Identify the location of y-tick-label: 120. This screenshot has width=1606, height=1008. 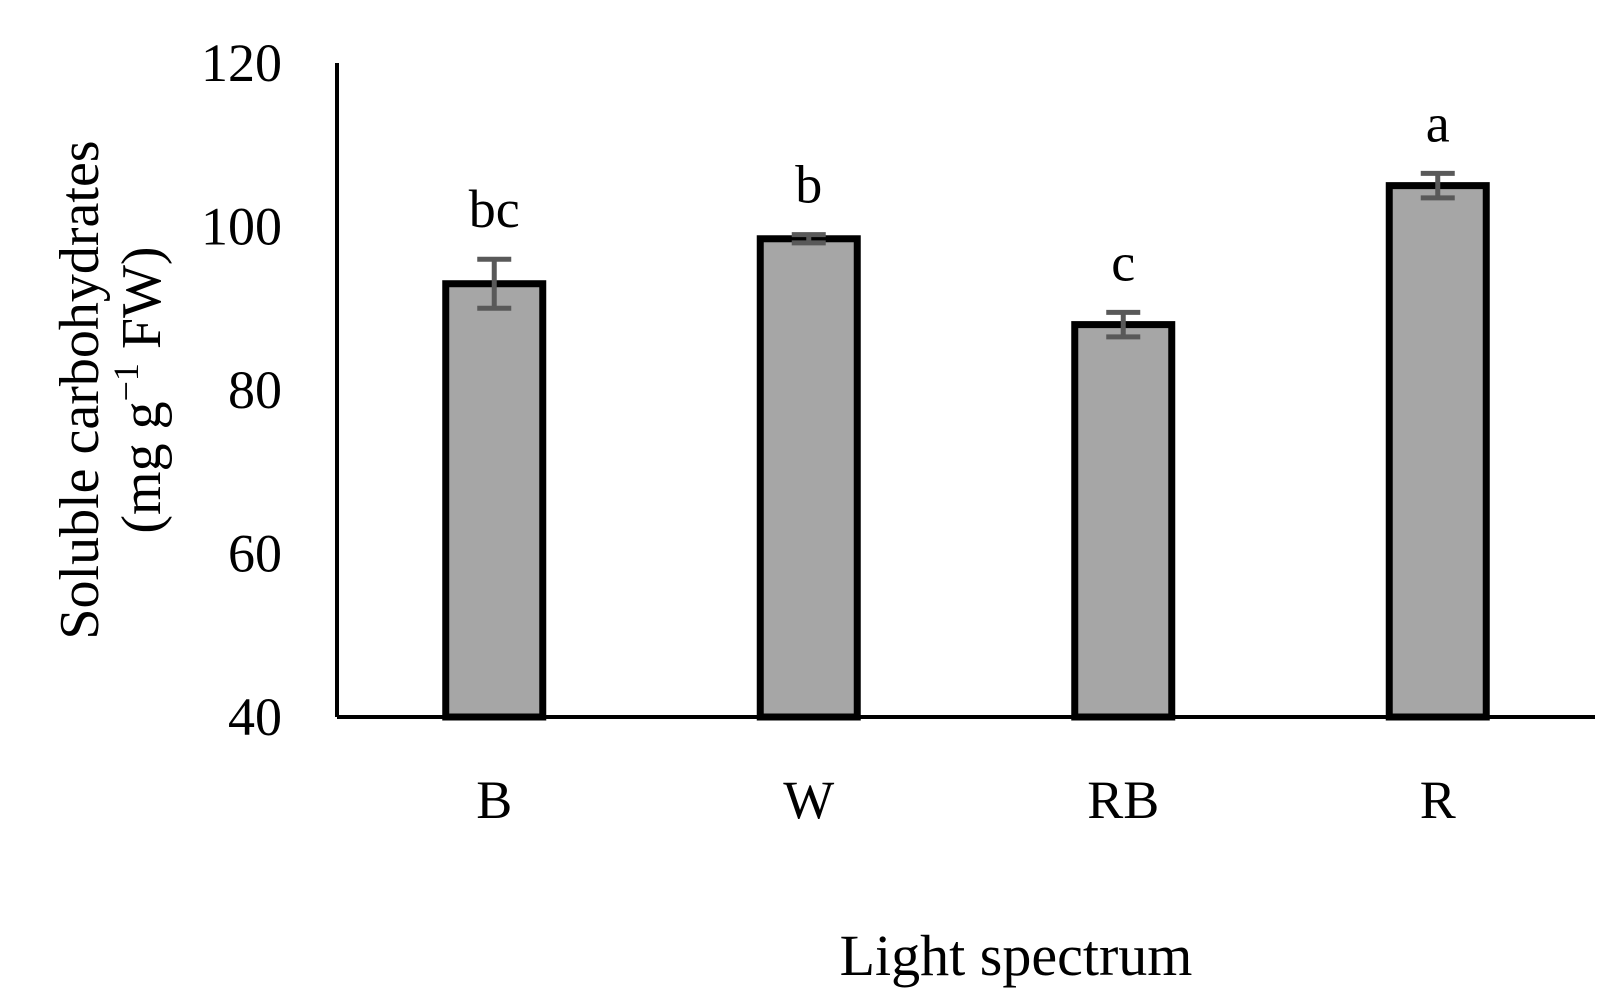
(241, 63).